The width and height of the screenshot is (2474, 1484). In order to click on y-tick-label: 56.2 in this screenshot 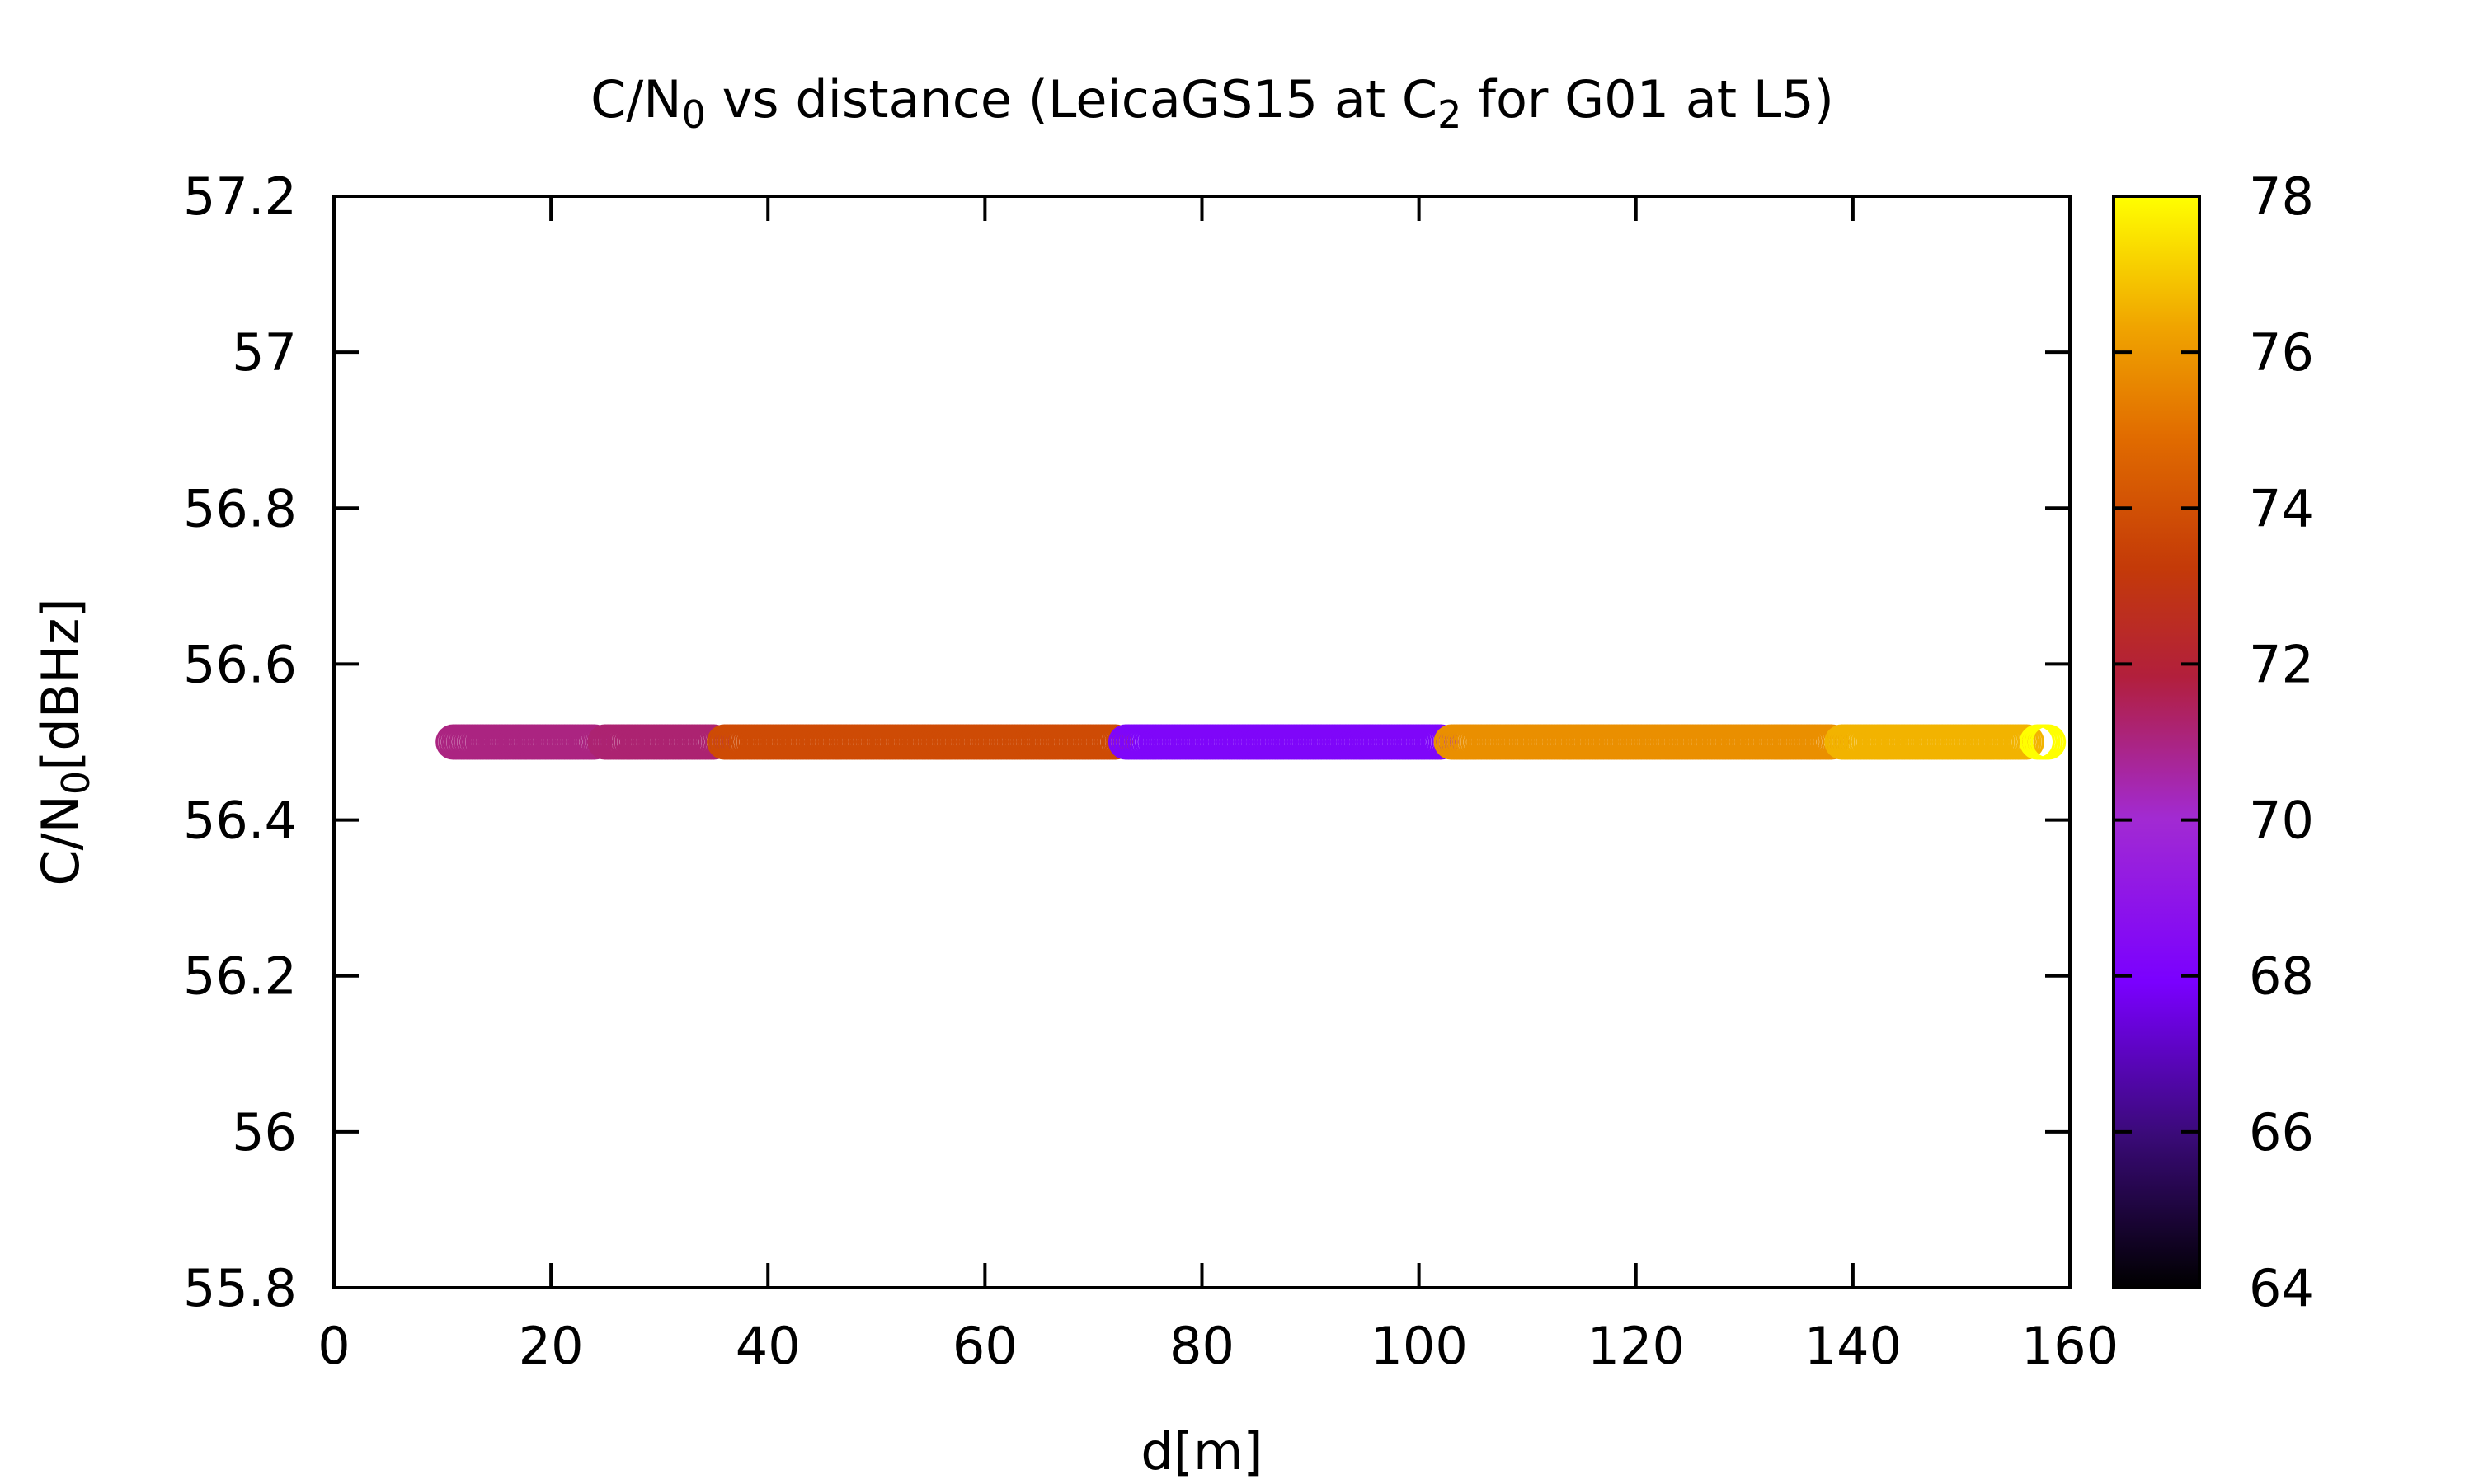, I will do `click(240, 976)`.